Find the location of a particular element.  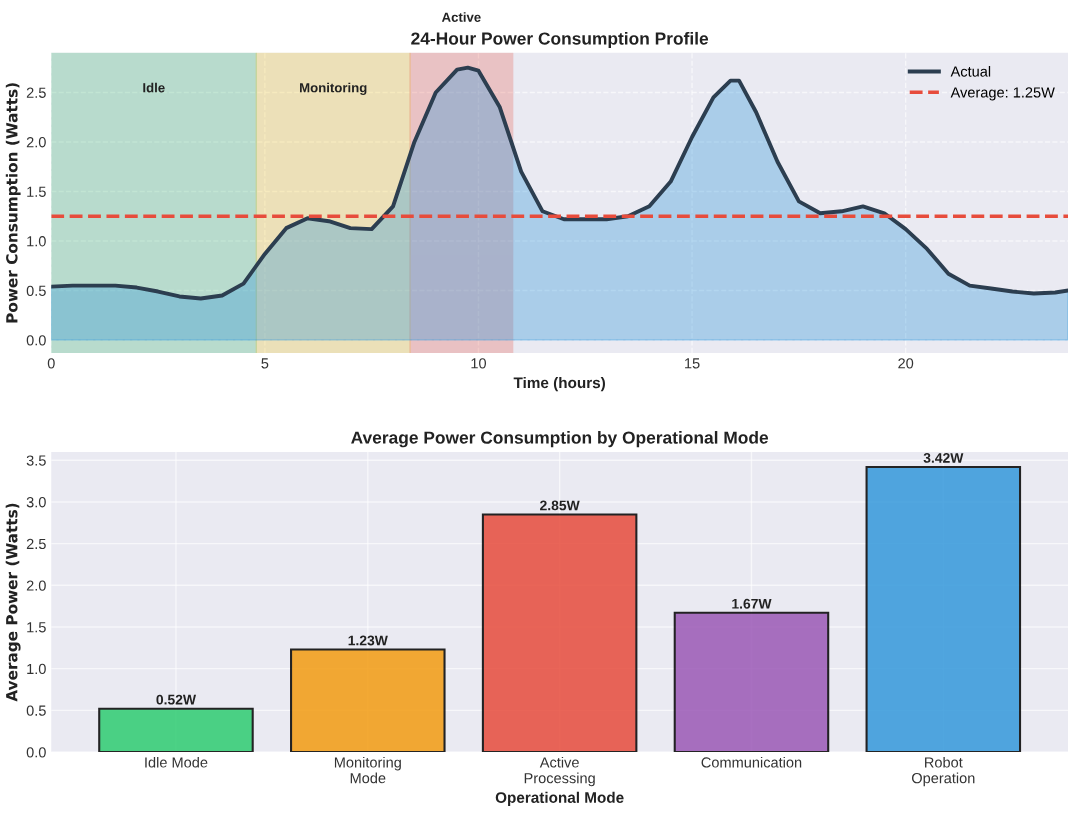

chart-title: Average Power Consumption by Operational Mode is located at coordinates (560, 439).